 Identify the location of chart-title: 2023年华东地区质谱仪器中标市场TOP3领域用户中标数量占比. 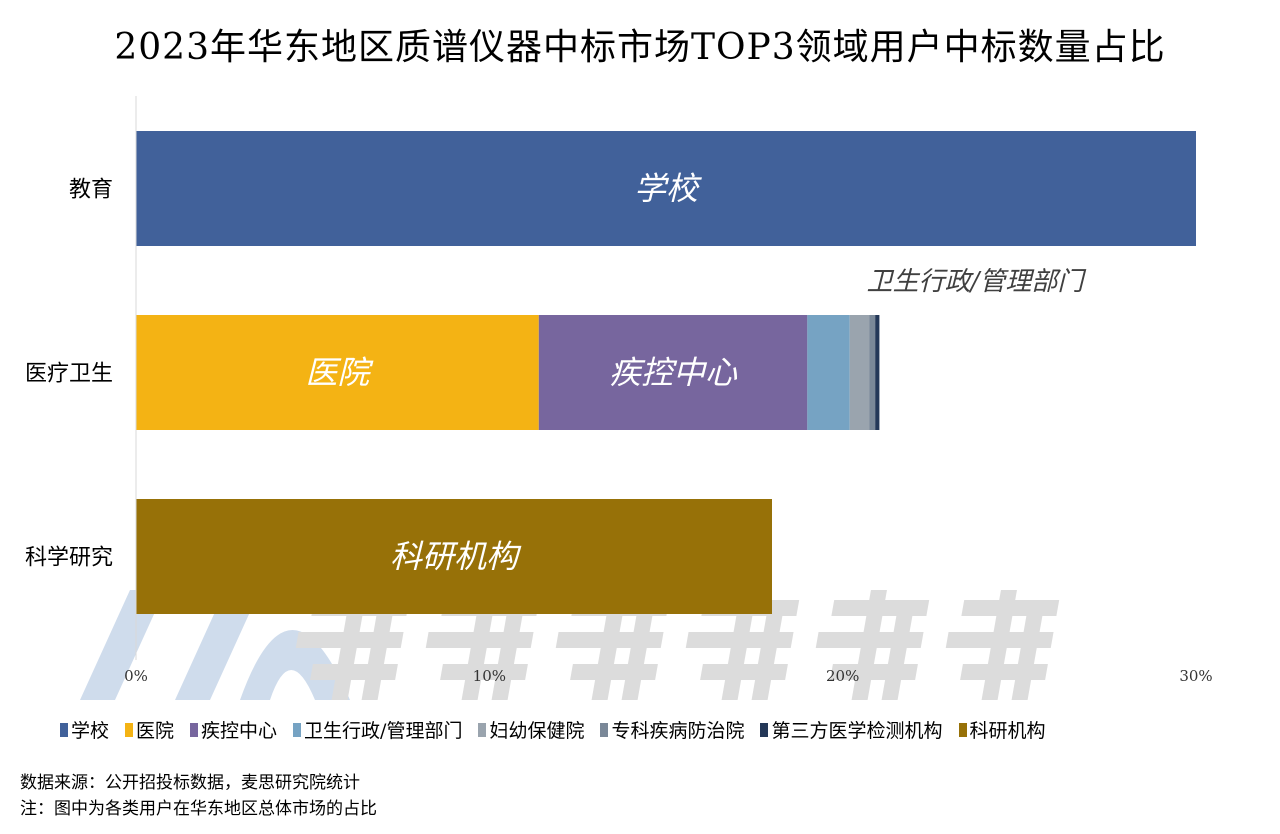
(640, 47).